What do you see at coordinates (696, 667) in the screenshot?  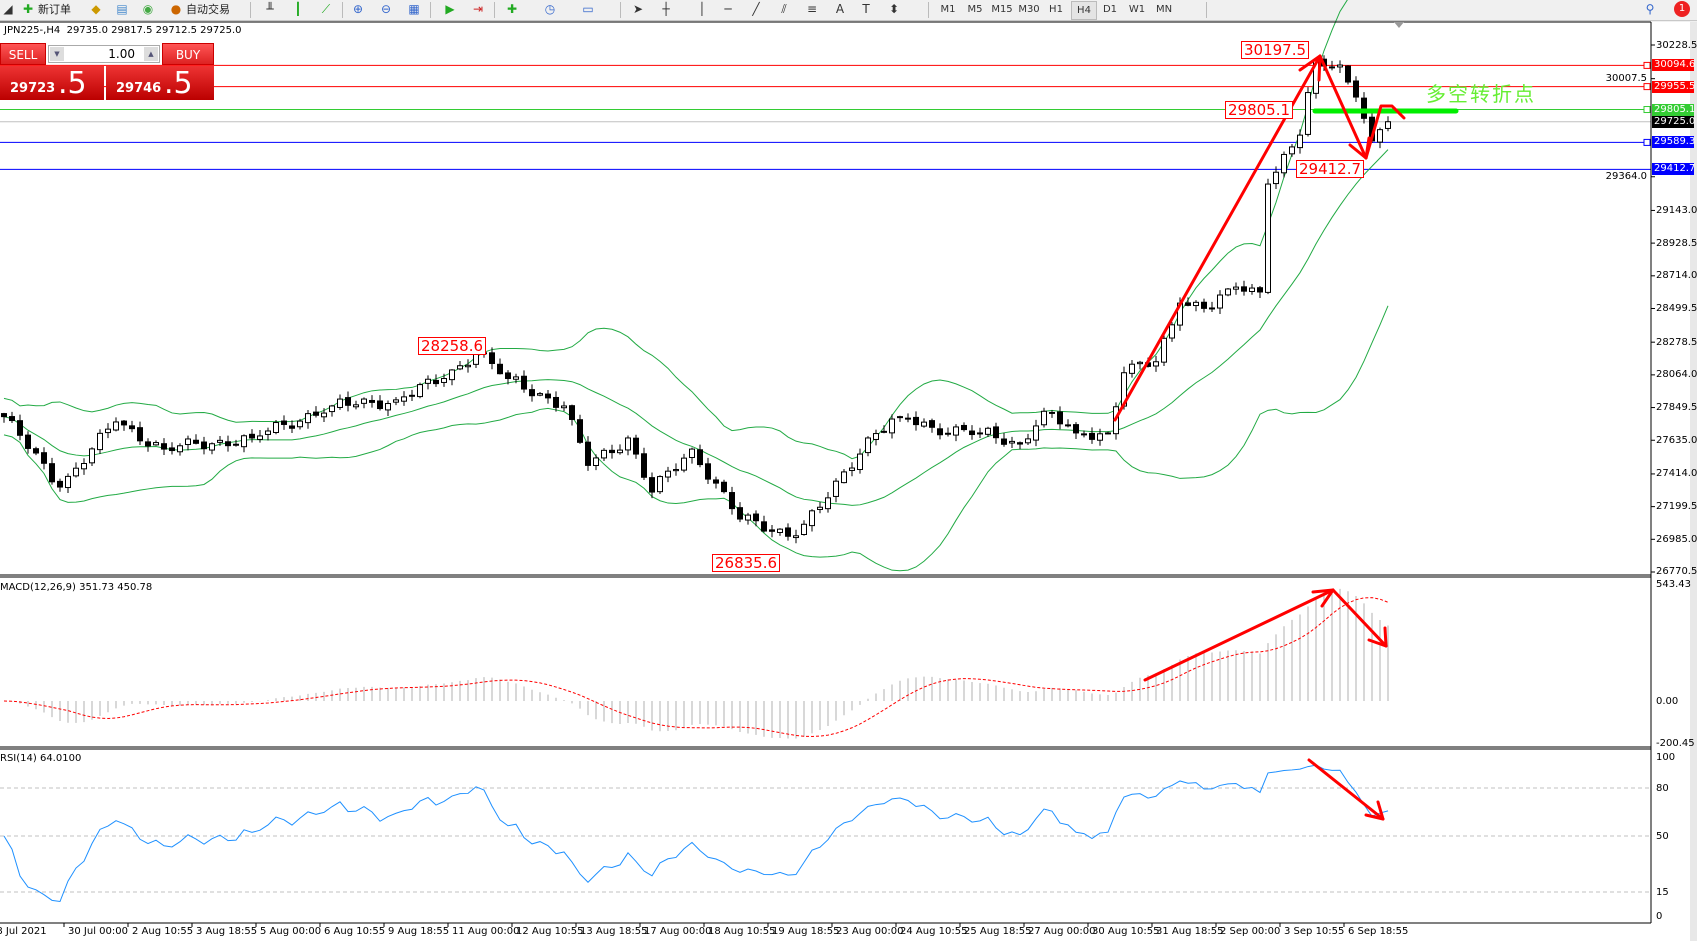 I see `macd-signal-line` at bounding box center [696, 667].